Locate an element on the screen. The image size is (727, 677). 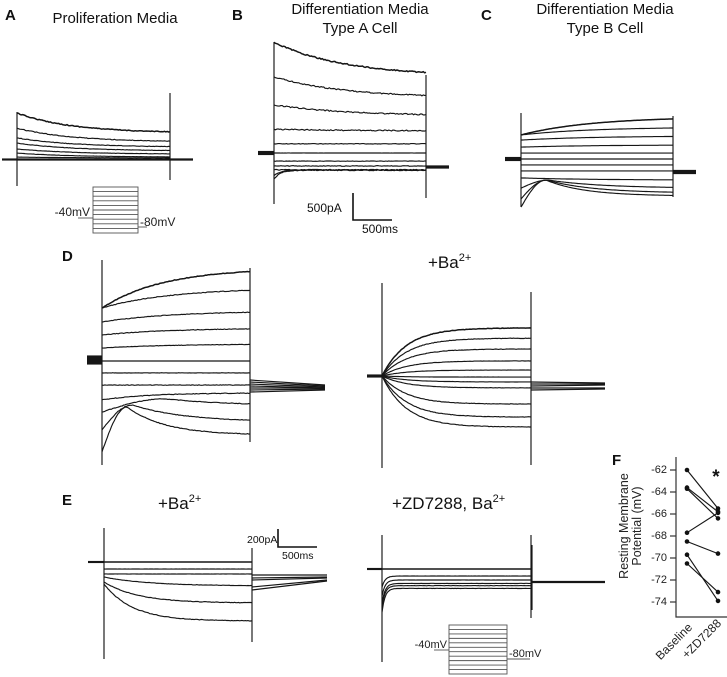
y-tick-label: -74 is located at coordinates (659, 602).